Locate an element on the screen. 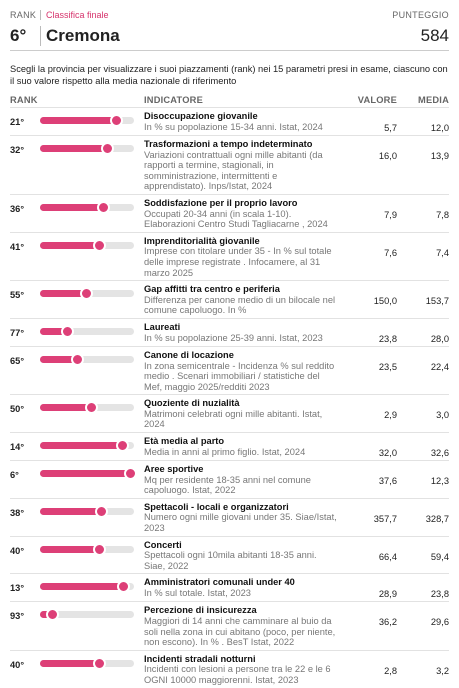 Image resolution: width=459 pixels, height=688 pixels. average: 12,0 is located at coordinates (439, 128).